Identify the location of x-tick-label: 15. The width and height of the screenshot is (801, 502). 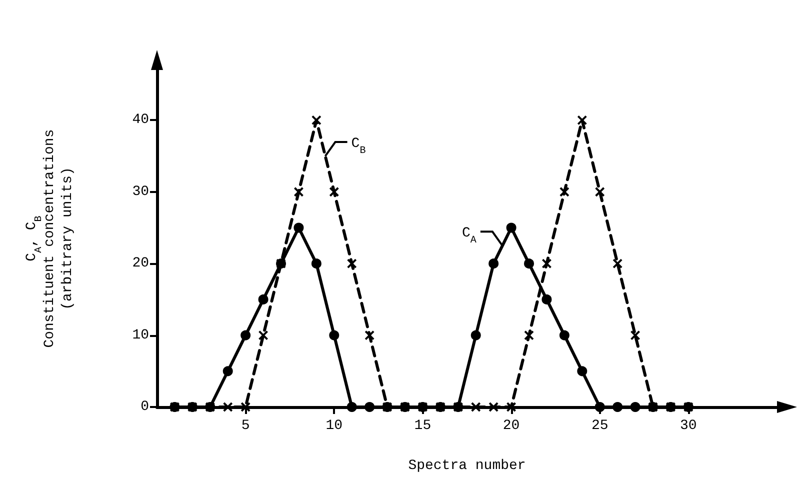
(423, 426).